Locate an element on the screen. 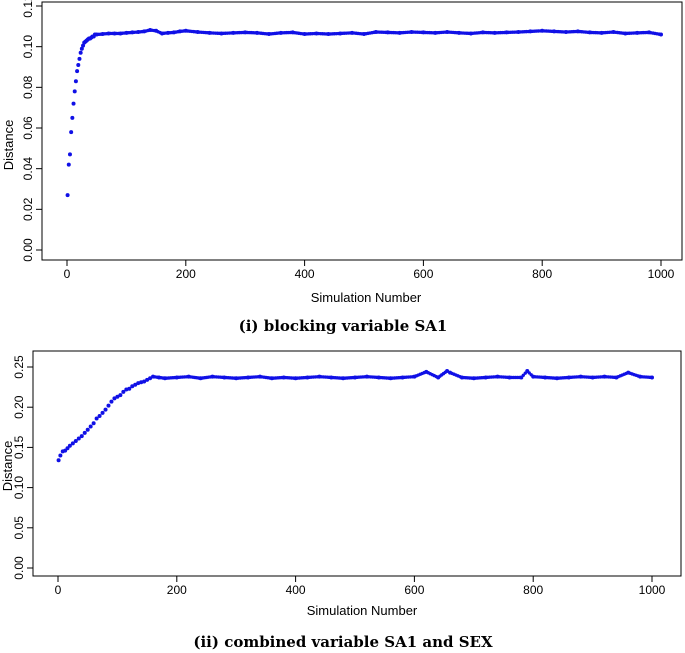 This screenshot has height=653, width=685. y-tick-label-1-6: 0.12 is located at coordinates (28, 9).